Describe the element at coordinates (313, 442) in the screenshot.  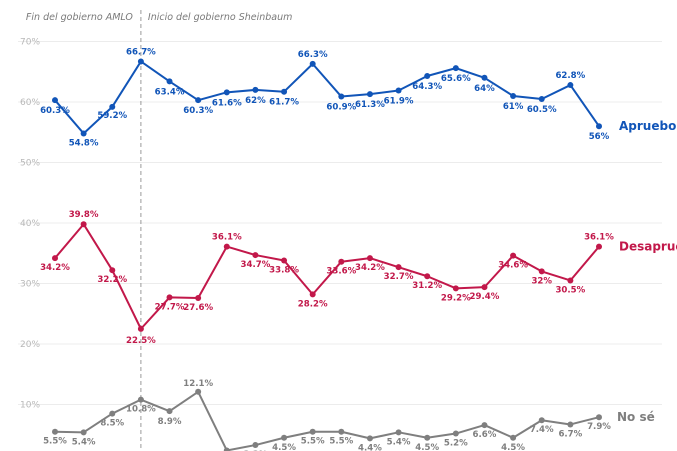
I see `data-label-no-s: 5.5%` at that location.